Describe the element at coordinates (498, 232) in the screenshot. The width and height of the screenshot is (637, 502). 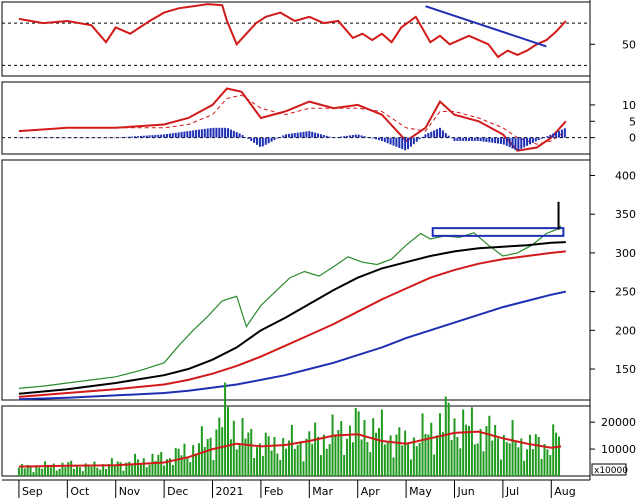
I see `resistance-box` at that location.